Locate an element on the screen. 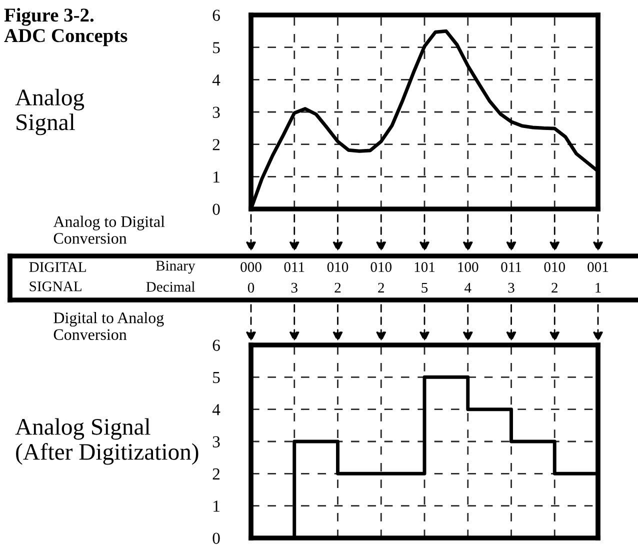 Image resolution: width=638 pixels, height=545 pixels. category-label: 100 is located at coordinates (468, 267).